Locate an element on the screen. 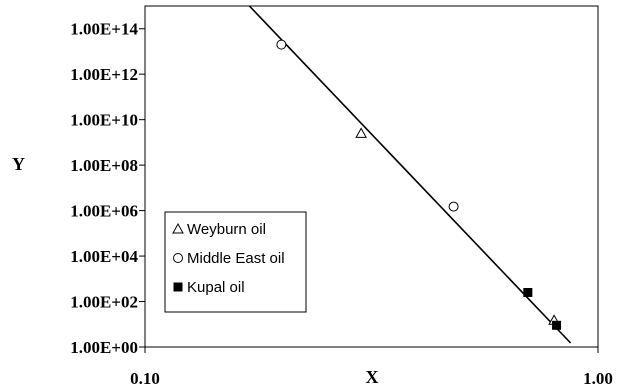 Image resolution: width=630 pixels, height=391 pixels. x-axis: 0.10 1.00 is located at coordinates (371, 367).